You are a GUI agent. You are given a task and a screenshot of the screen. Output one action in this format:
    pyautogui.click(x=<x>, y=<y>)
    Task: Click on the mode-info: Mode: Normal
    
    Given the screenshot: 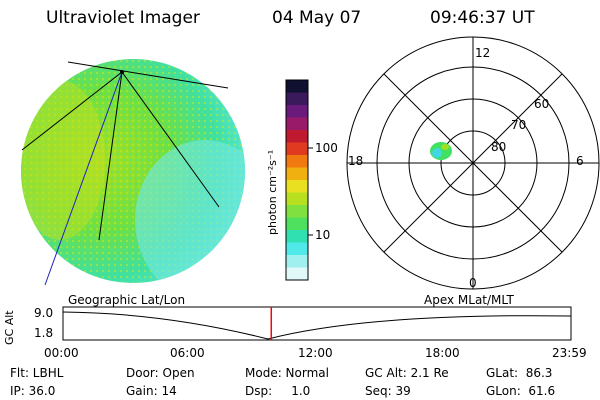 What is the action you would take?
    pyautogui.click(x=287, y=373)
    